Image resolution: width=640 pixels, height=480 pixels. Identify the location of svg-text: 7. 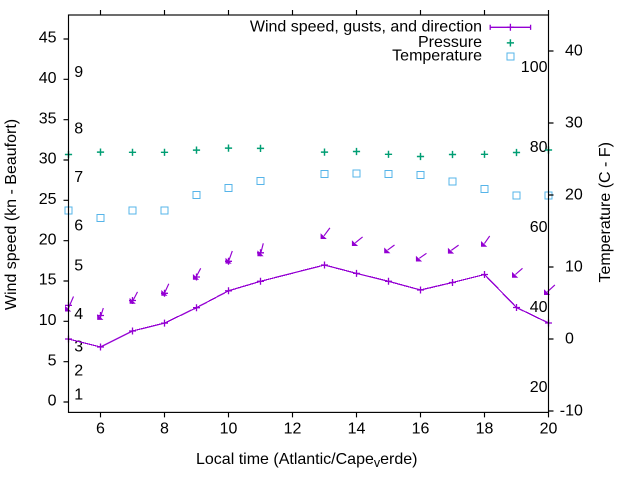
(78, 177).